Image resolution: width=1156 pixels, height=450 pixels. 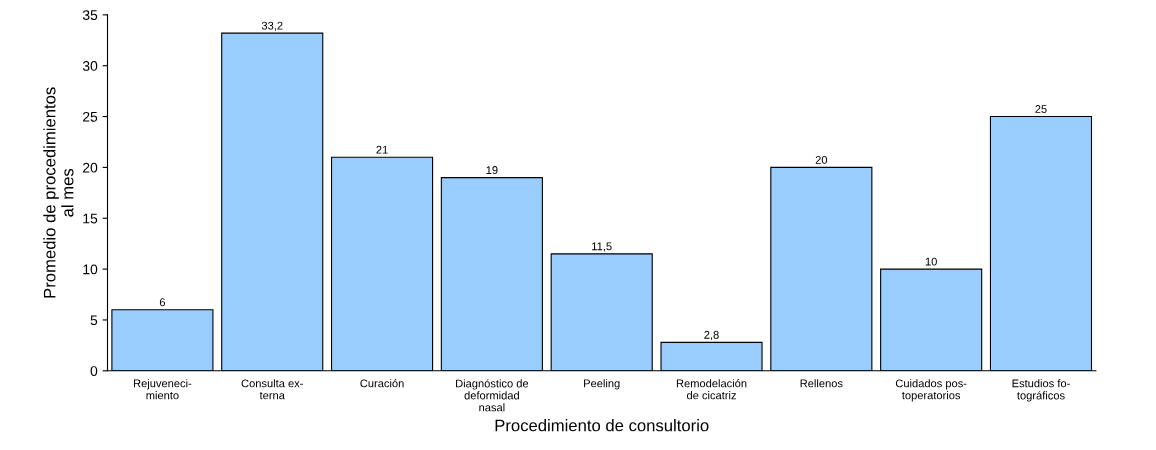 I want to click on y-tick-label: 35, so click(x=90, y=15).